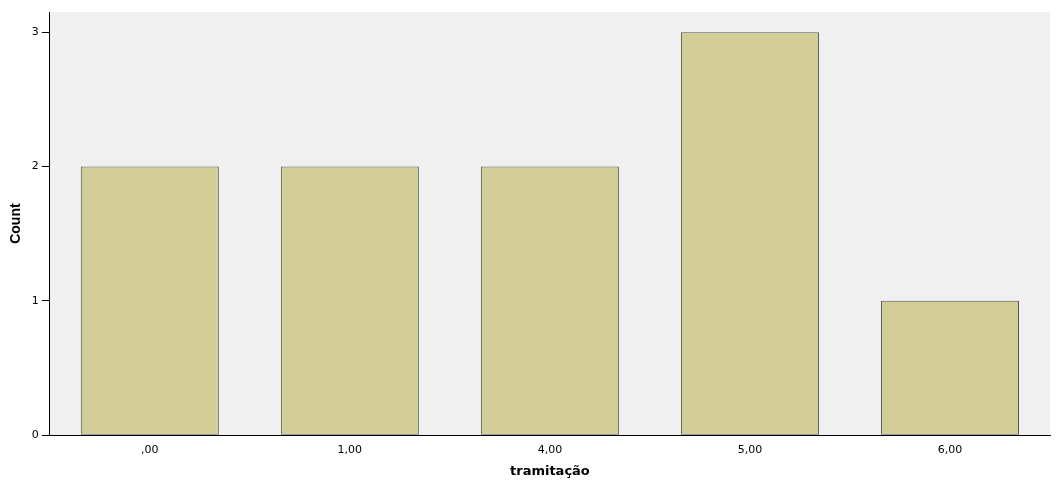  Describe the element at coordinates (35, 166) in the screenshot. I see `y-tick-label: 2` at that location.